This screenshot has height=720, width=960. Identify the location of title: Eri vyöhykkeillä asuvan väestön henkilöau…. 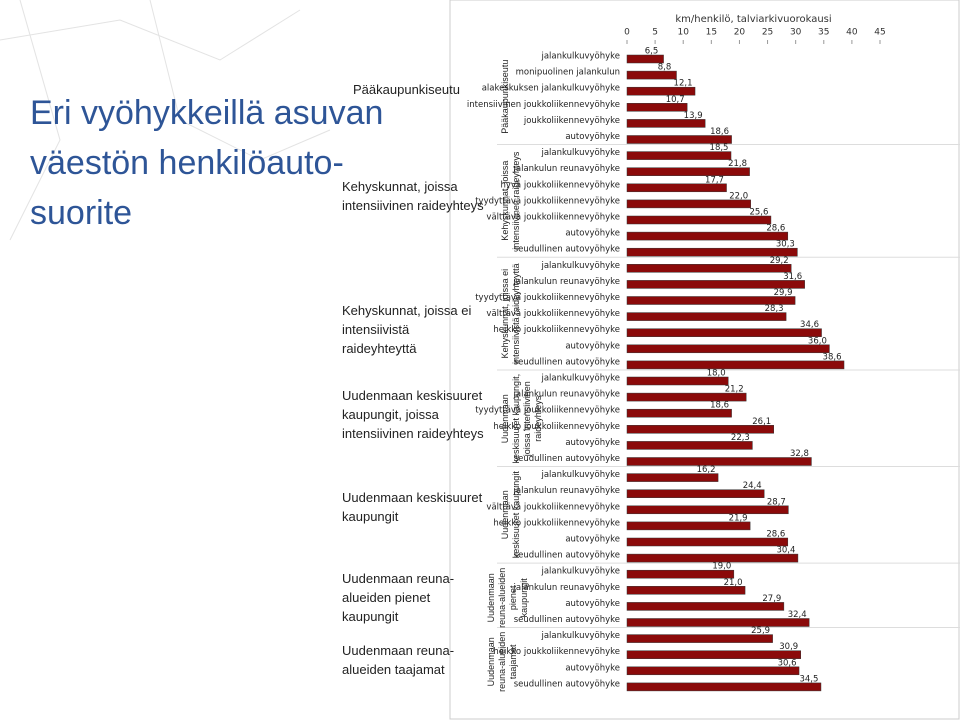
(206, 163).